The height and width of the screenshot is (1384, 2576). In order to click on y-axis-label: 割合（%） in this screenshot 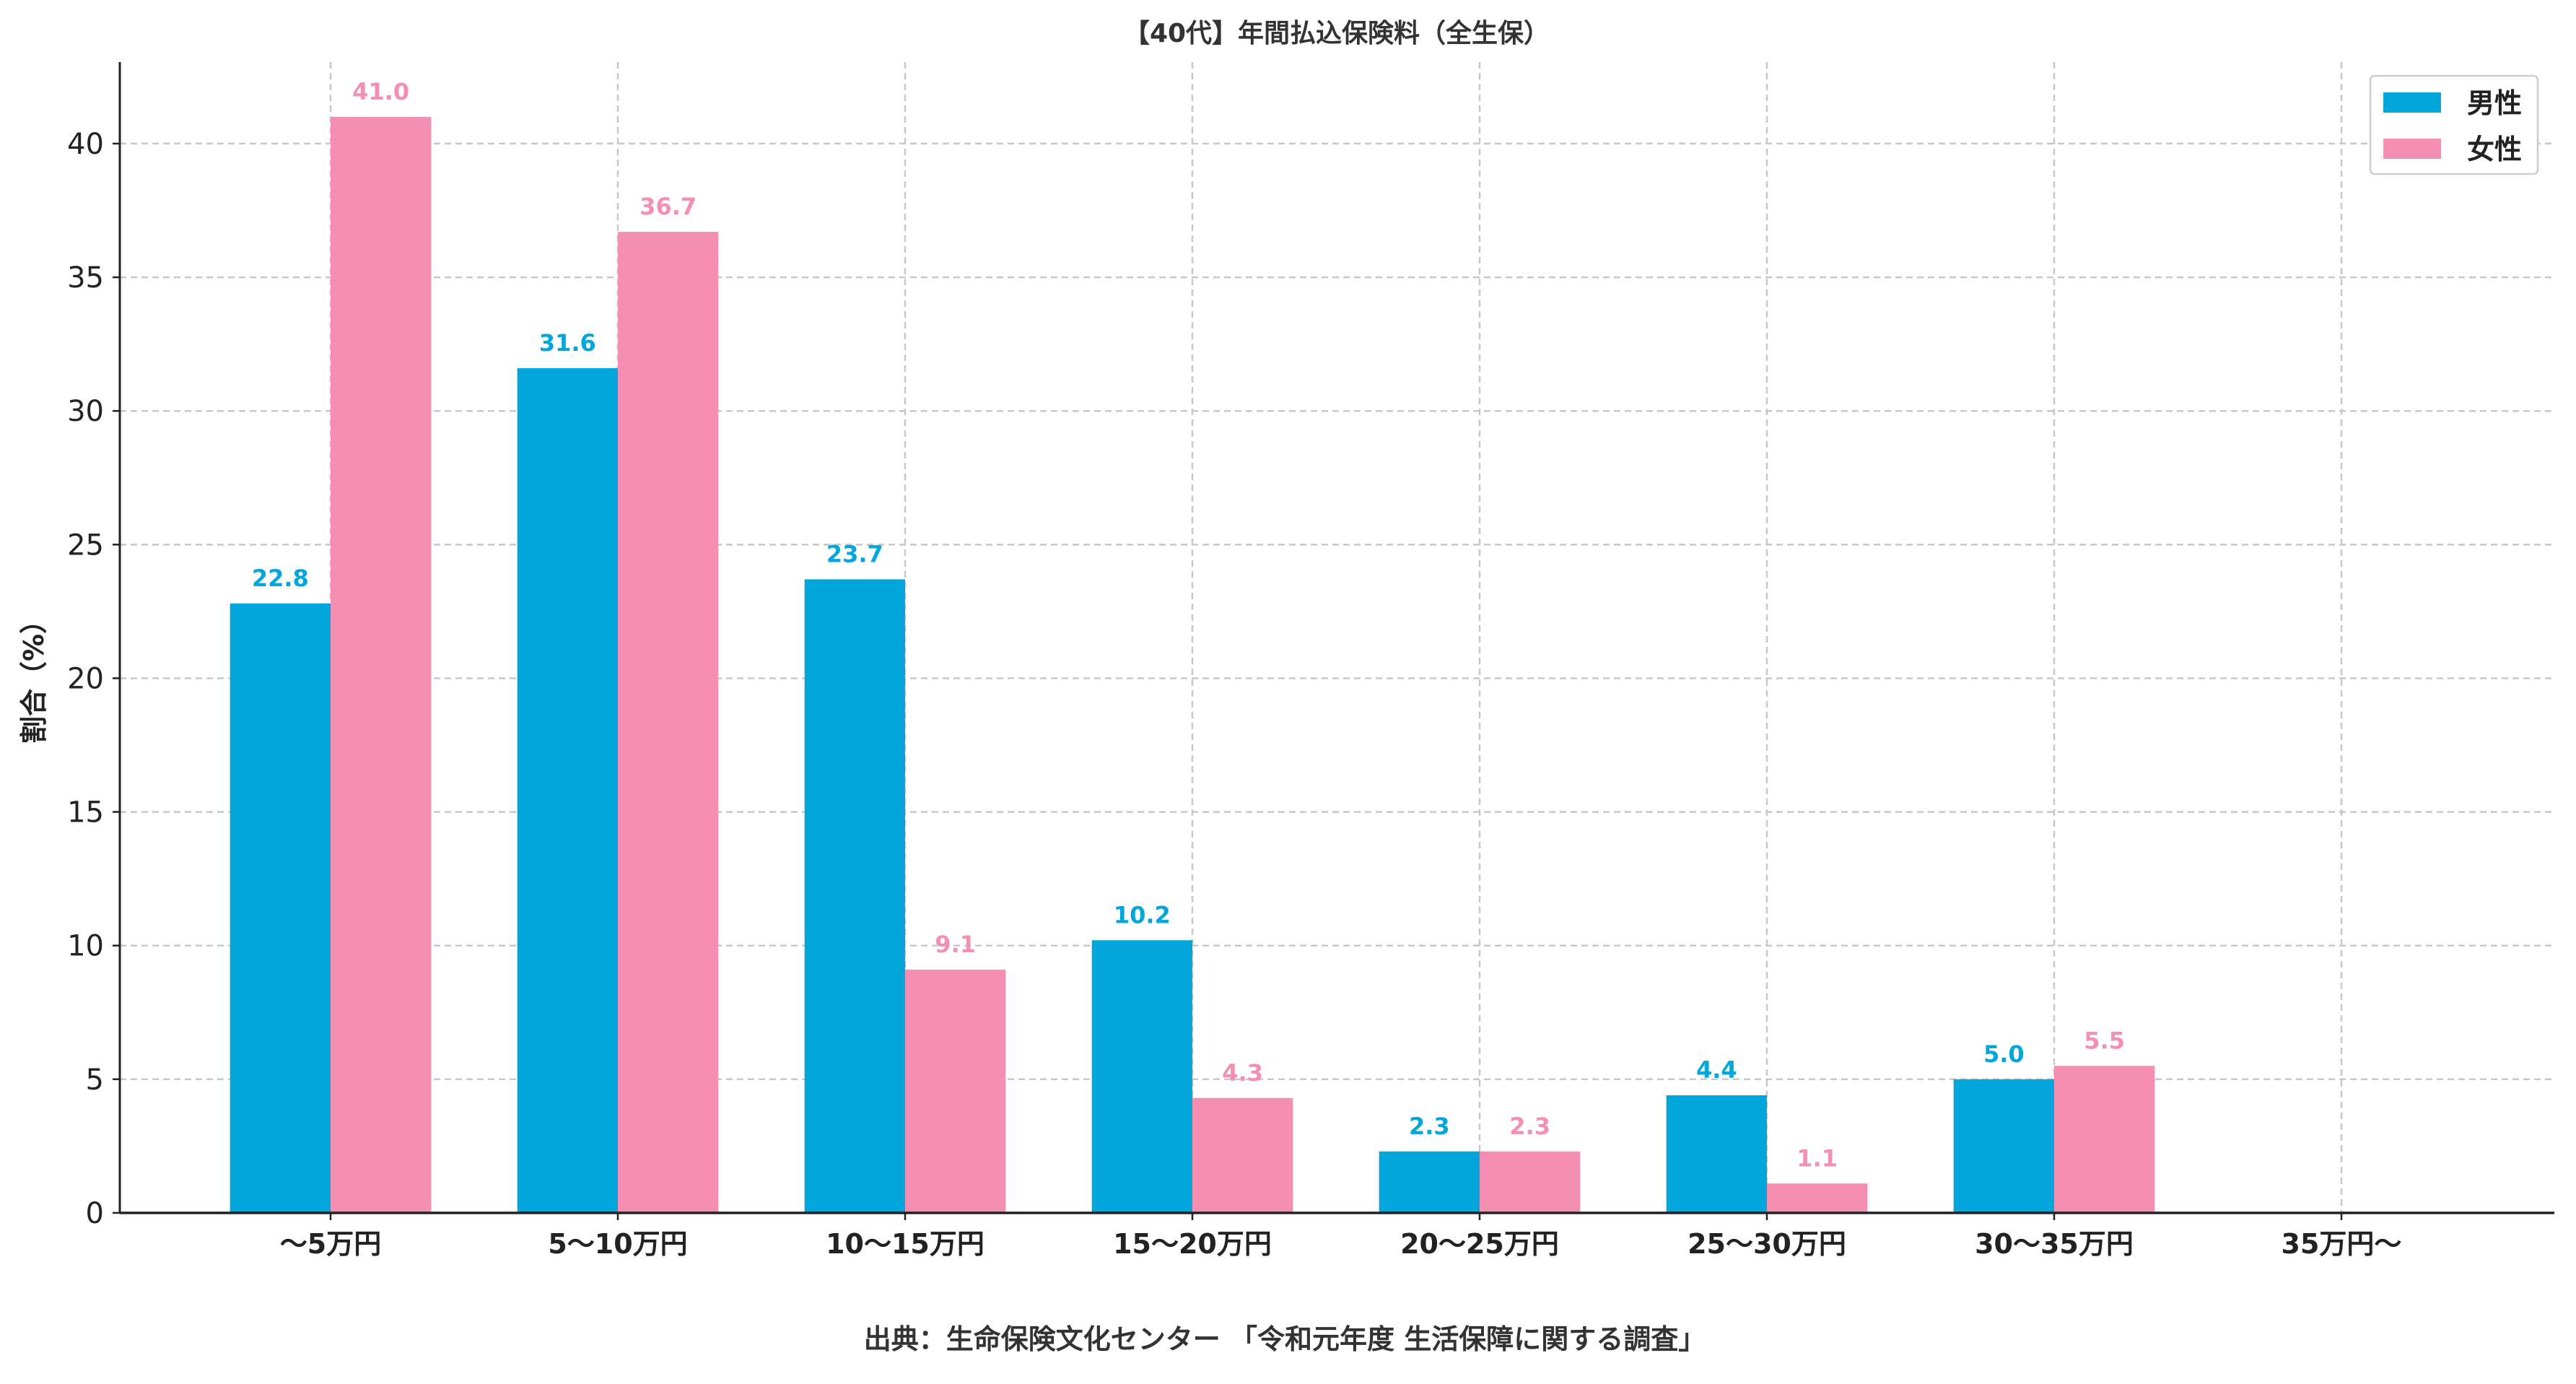, I will do `click(34, 675)`.